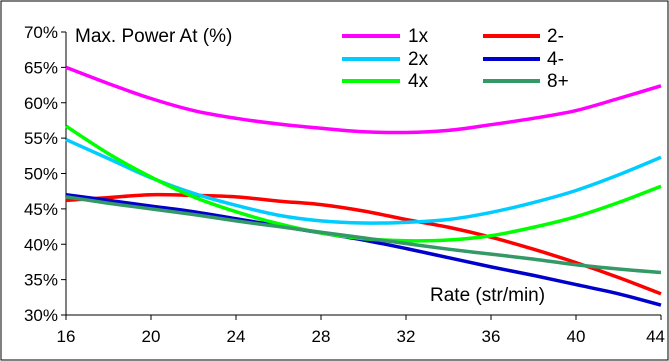  What do you see at coordinates (41, 280) in the screenshot?
I see `y-tick-label: 35%` at bounding box center [41, 280].